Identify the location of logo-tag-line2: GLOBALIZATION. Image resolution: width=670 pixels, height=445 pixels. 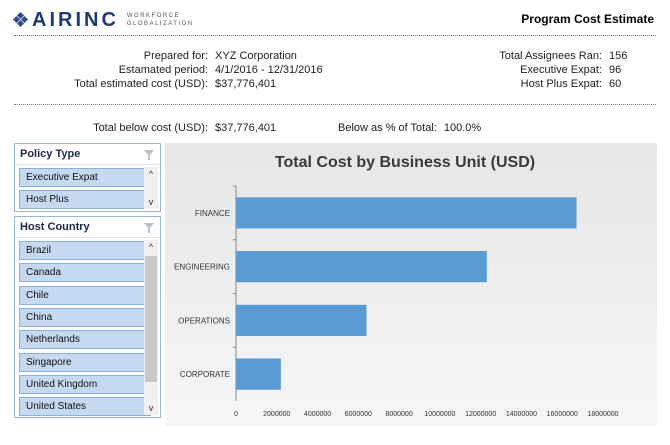
(160, 24).